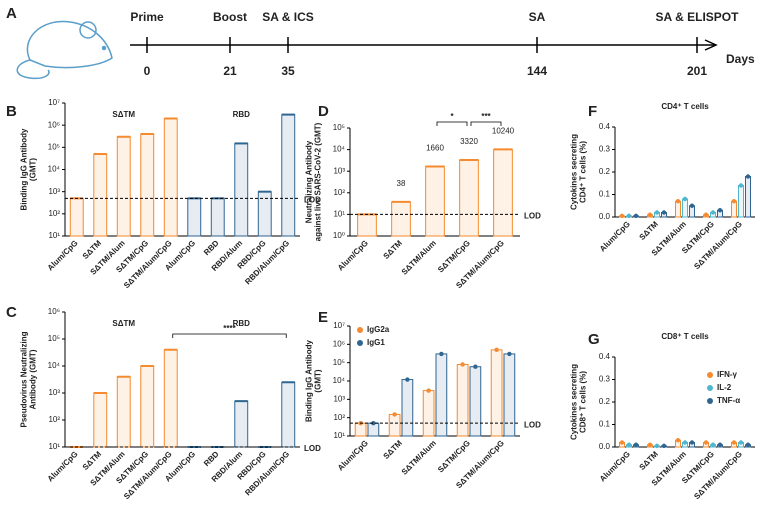 The image size is (761, 513). I want to click on mouse-icon, so click(64, 50).